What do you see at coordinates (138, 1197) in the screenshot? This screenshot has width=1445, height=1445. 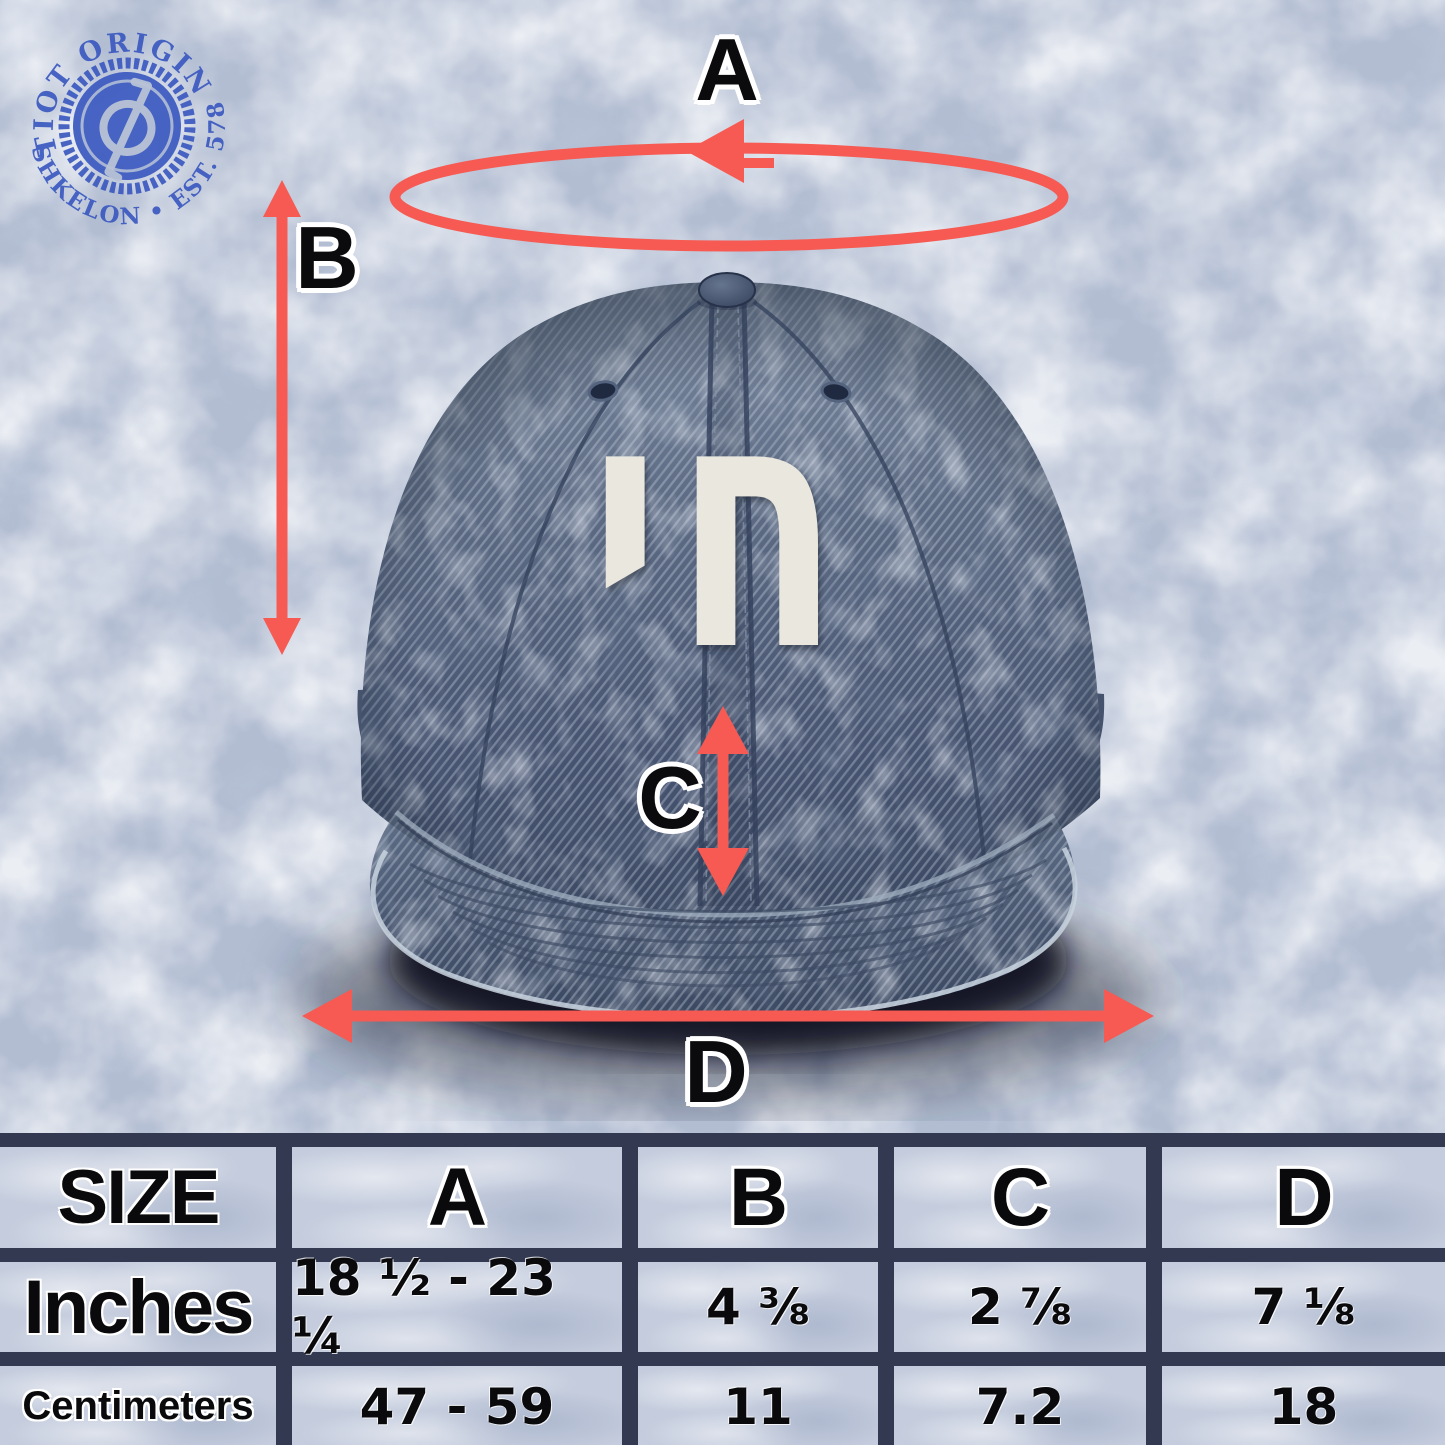 I see `table-header-size: SIZE` at bounding box center [138, 1197].